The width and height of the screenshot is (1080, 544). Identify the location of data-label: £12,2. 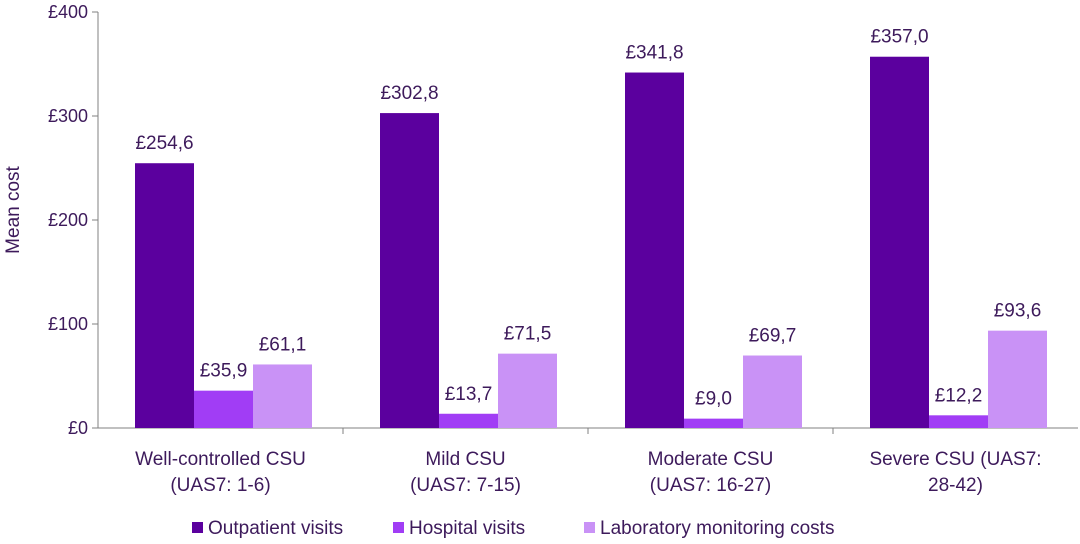
(959, 395).